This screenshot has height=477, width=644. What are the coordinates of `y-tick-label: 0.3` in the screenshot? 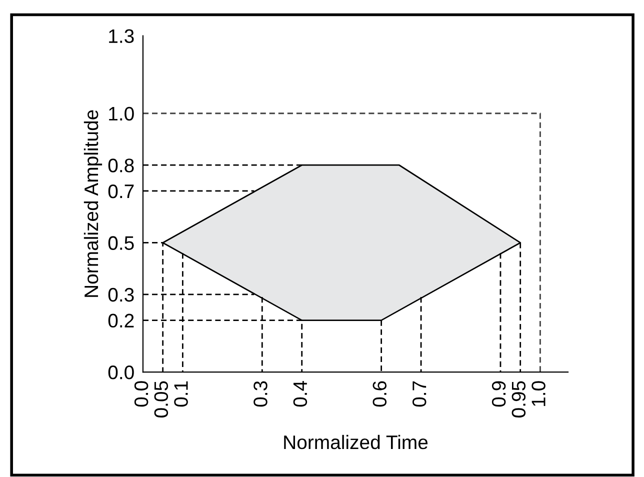 It's located at (121, 295).